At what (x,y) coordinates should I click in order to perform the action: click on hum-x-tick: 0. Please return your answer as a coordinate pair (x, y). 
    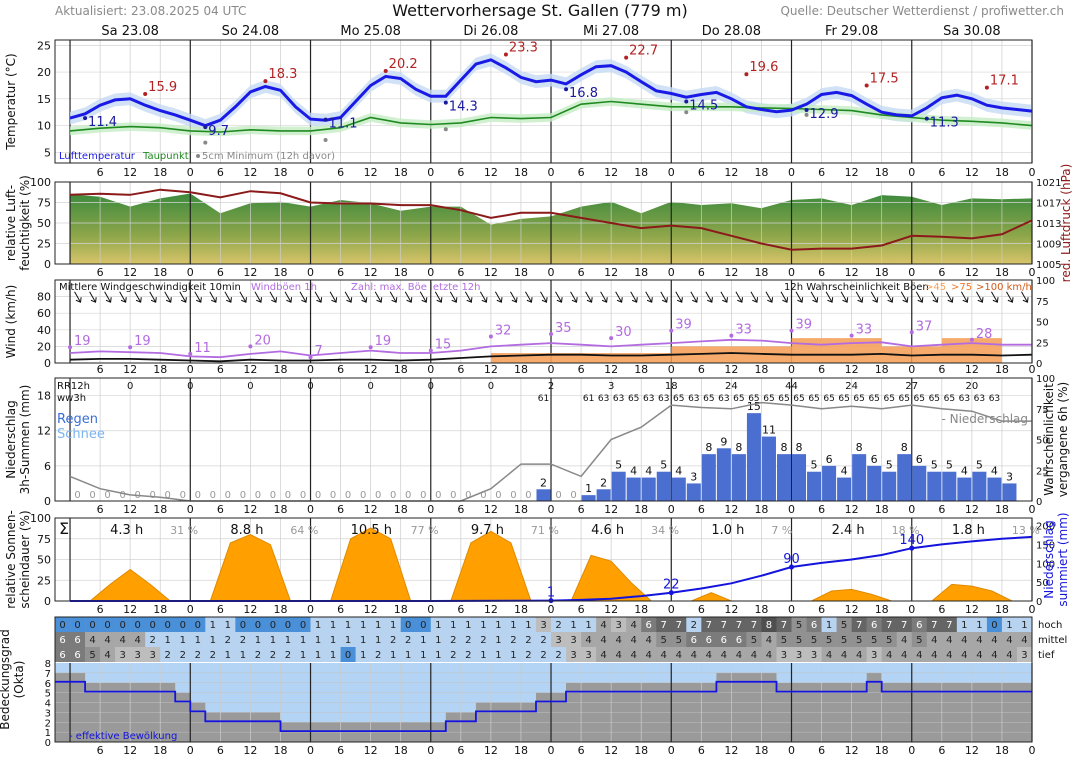
    Looking at the image, I should click on (1032, 272).